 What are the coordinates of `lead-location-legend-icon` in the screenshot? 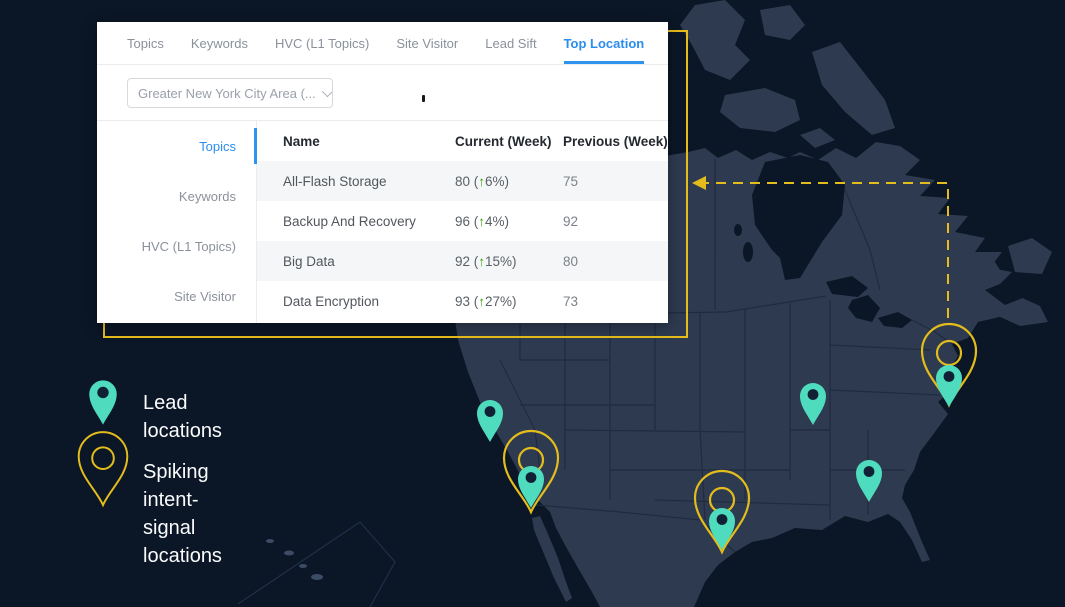 It's located at (103, 402).